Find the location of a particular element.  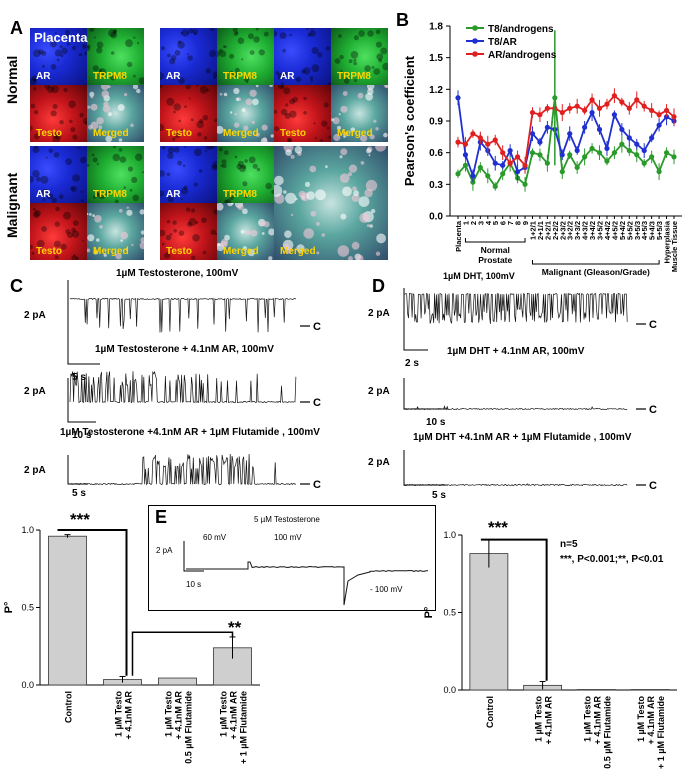

pearson-x-tick-label: 5 is located at coordinates (495, 223).